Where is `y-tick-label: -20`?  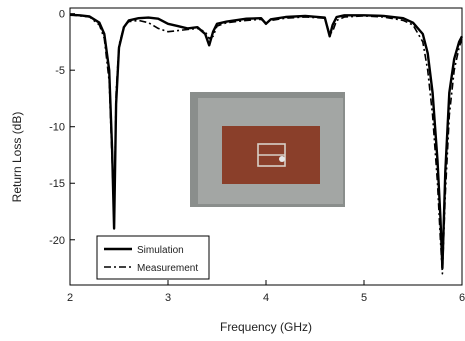 y-tick-label: -20 is located at coordinates (57, 241).